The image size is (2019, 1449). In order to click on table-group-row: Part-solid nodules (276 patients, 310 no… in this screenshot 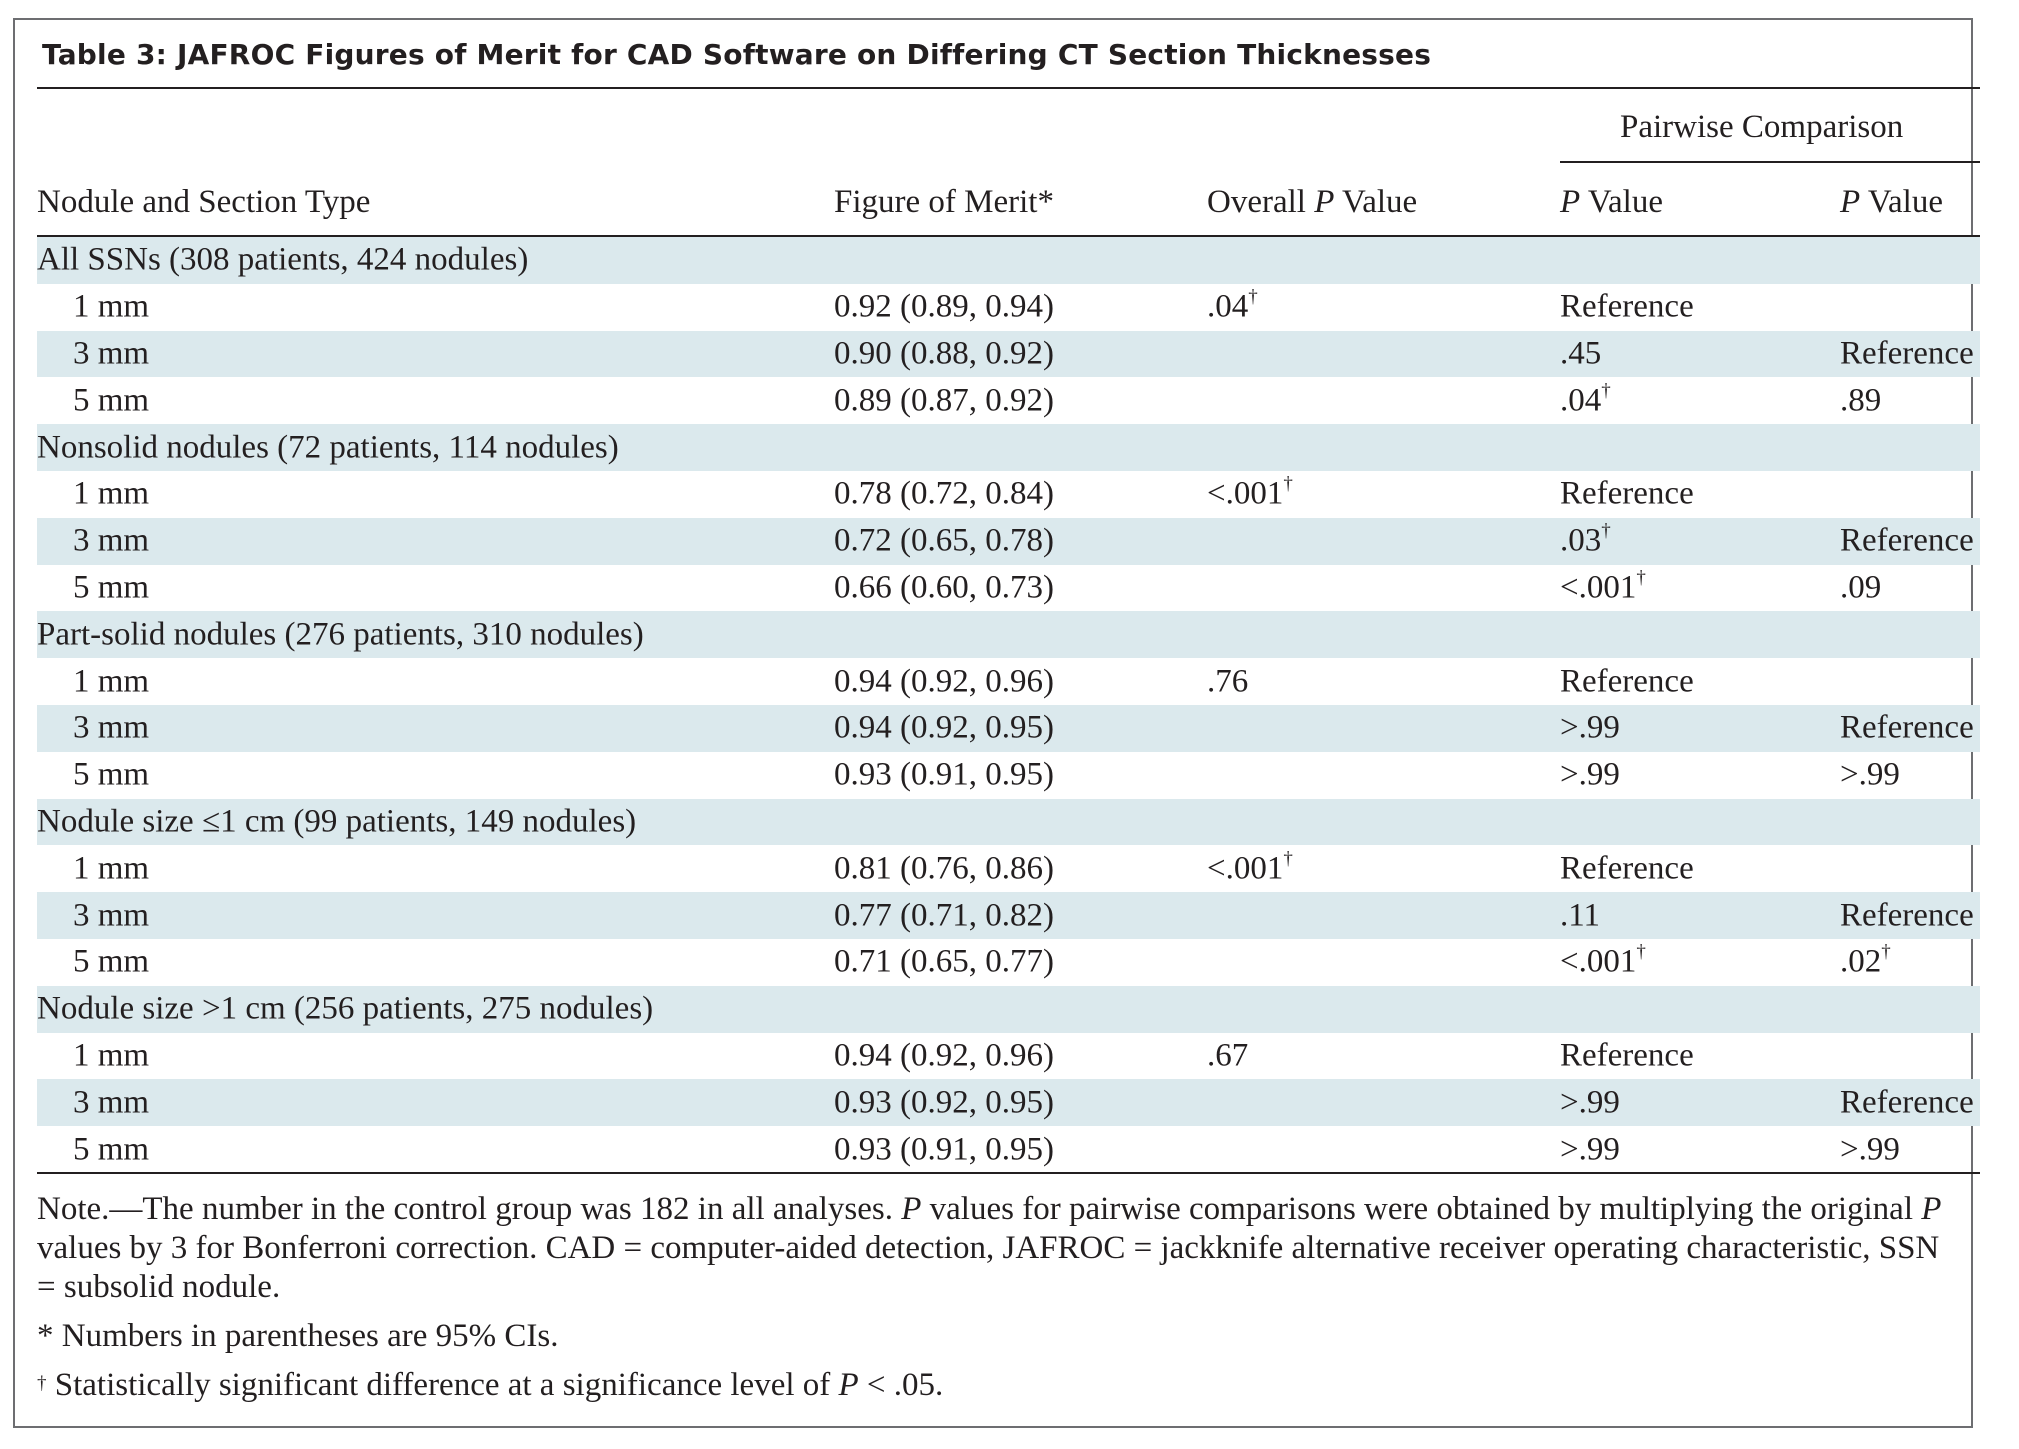, I will do `click(1008, 635)`.